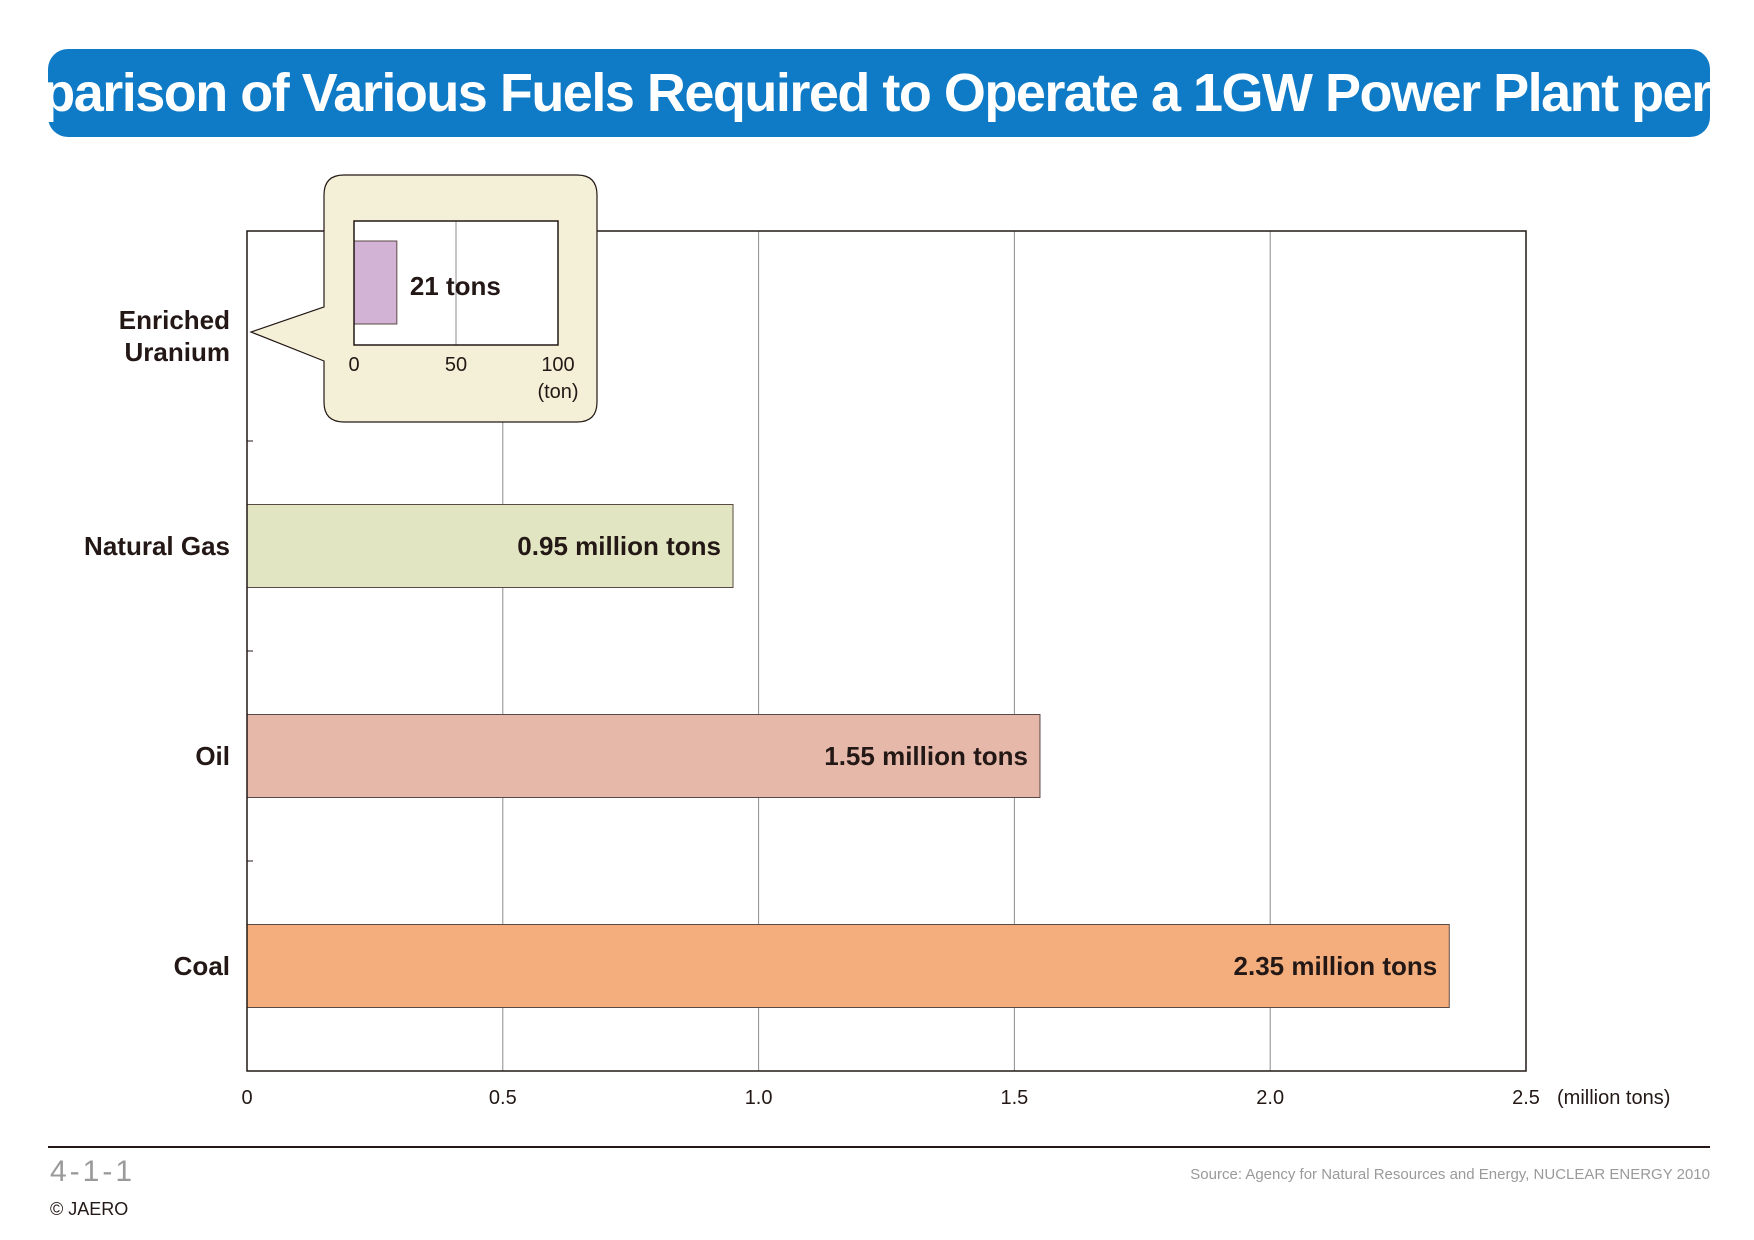 The width and height of the screenshot is (1754, 1240). What do you see at coordinates (557, 365) in the screenshot?
I see `inset-tick-label: 100` at bounding box center [557, 365].